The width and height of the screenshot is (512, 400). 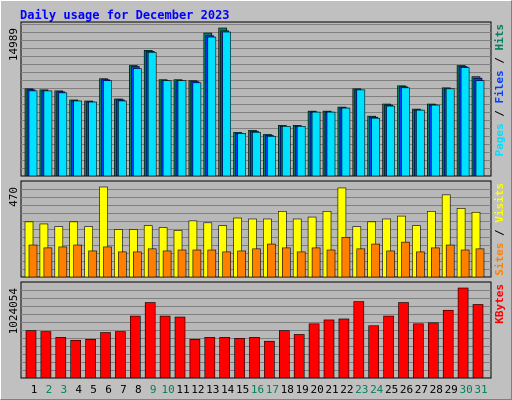 I want to click on x-tick-label: 1, so click(x=34, y=389).